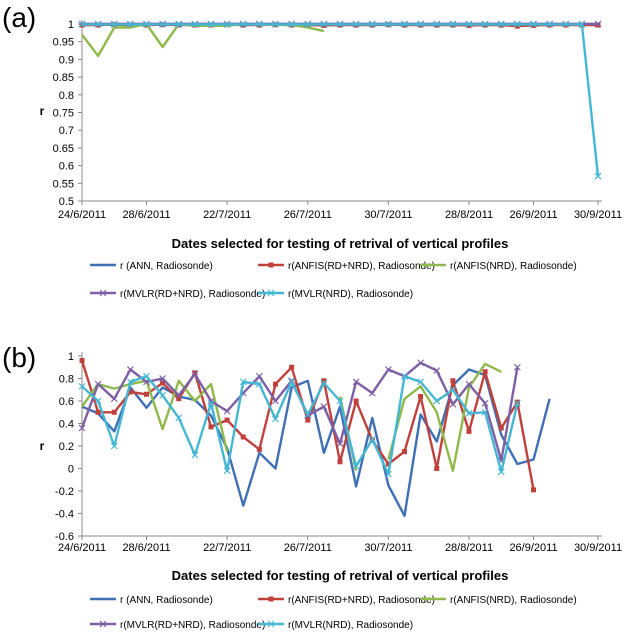 The image size is (624, 636). I want to click on series-line, so click(203, 40).